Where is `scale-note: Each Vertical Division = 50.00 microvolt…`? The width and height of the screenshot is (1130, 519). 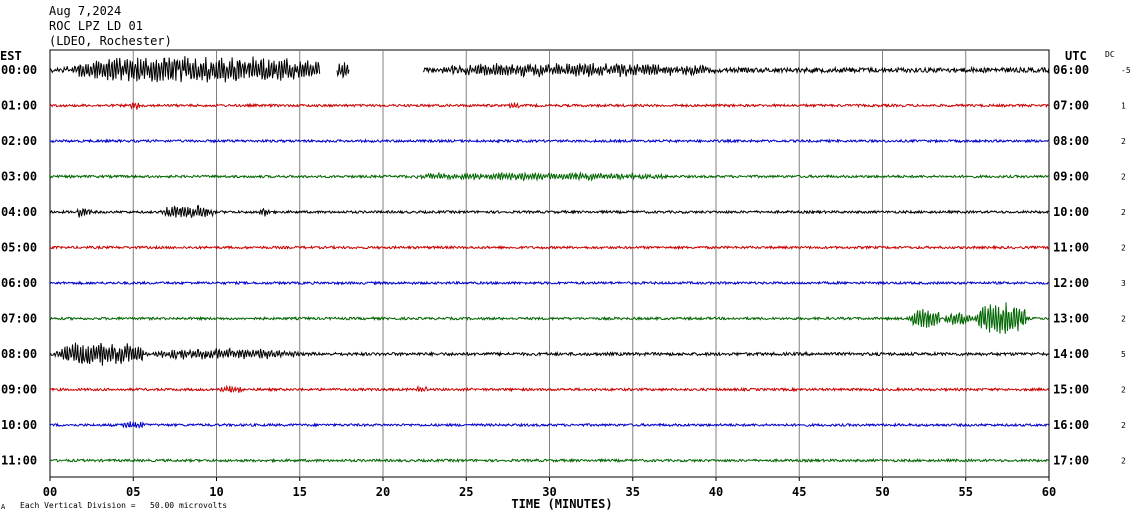
scale-note: Each Vertical Division = 50.00 microvolt… is located at coordinates (124, 505).